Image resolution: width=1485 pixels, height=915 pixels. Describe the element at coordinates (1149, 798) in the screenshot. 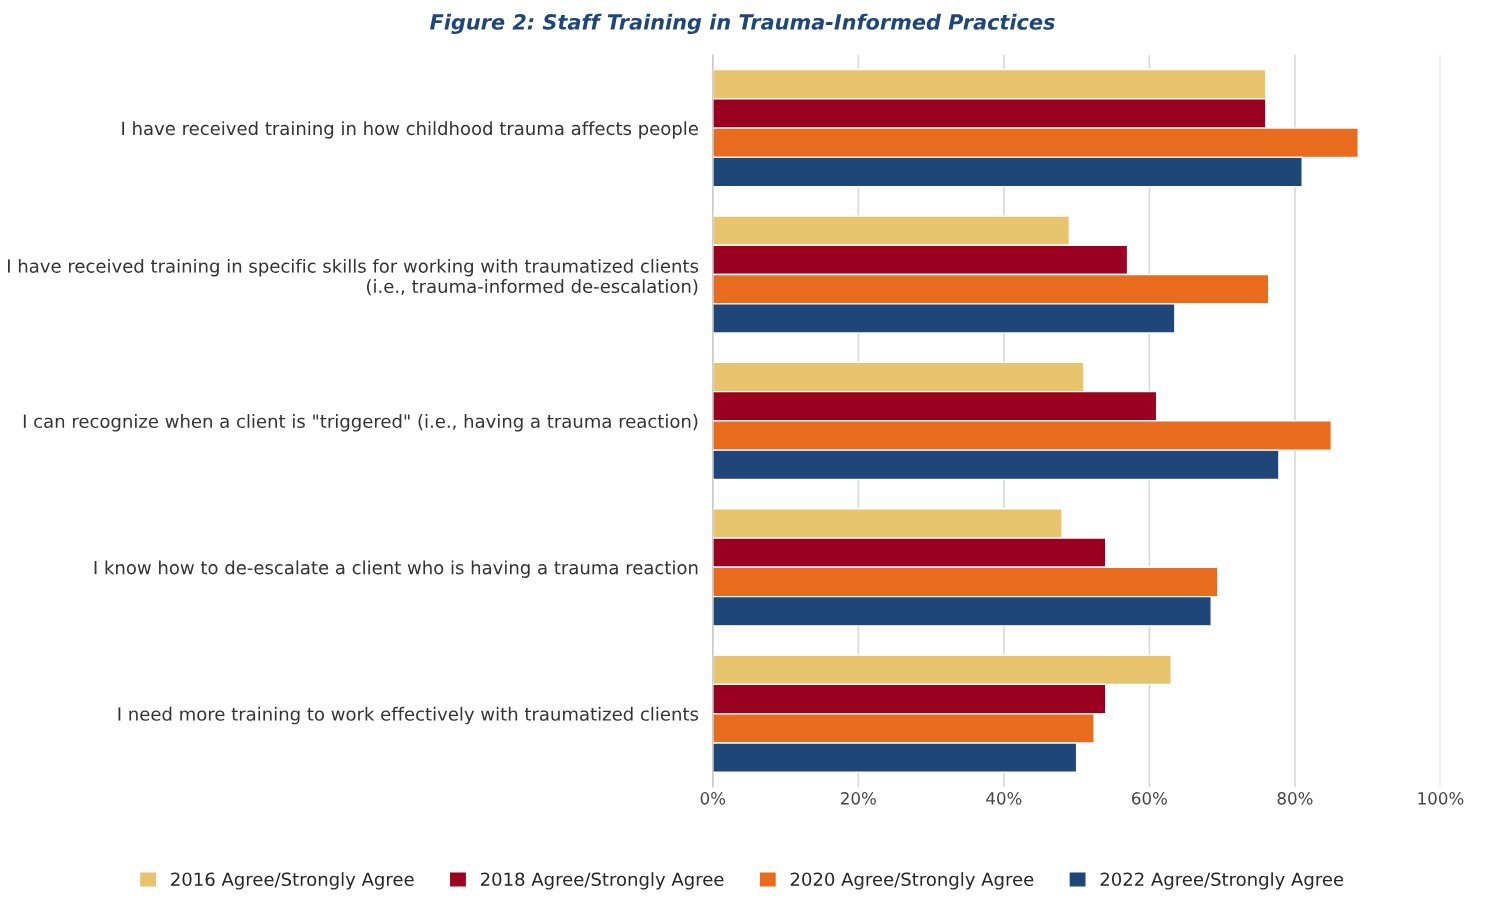

I see `x-tick-label: 60%` at that location.